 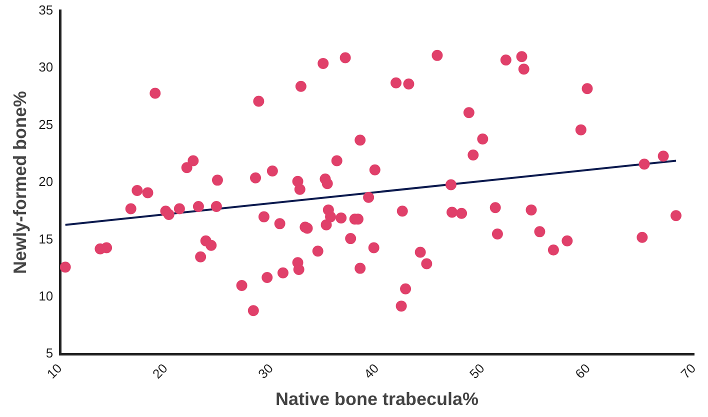 I want to click on y-tick-label: 20, so click(x=46, y=182).